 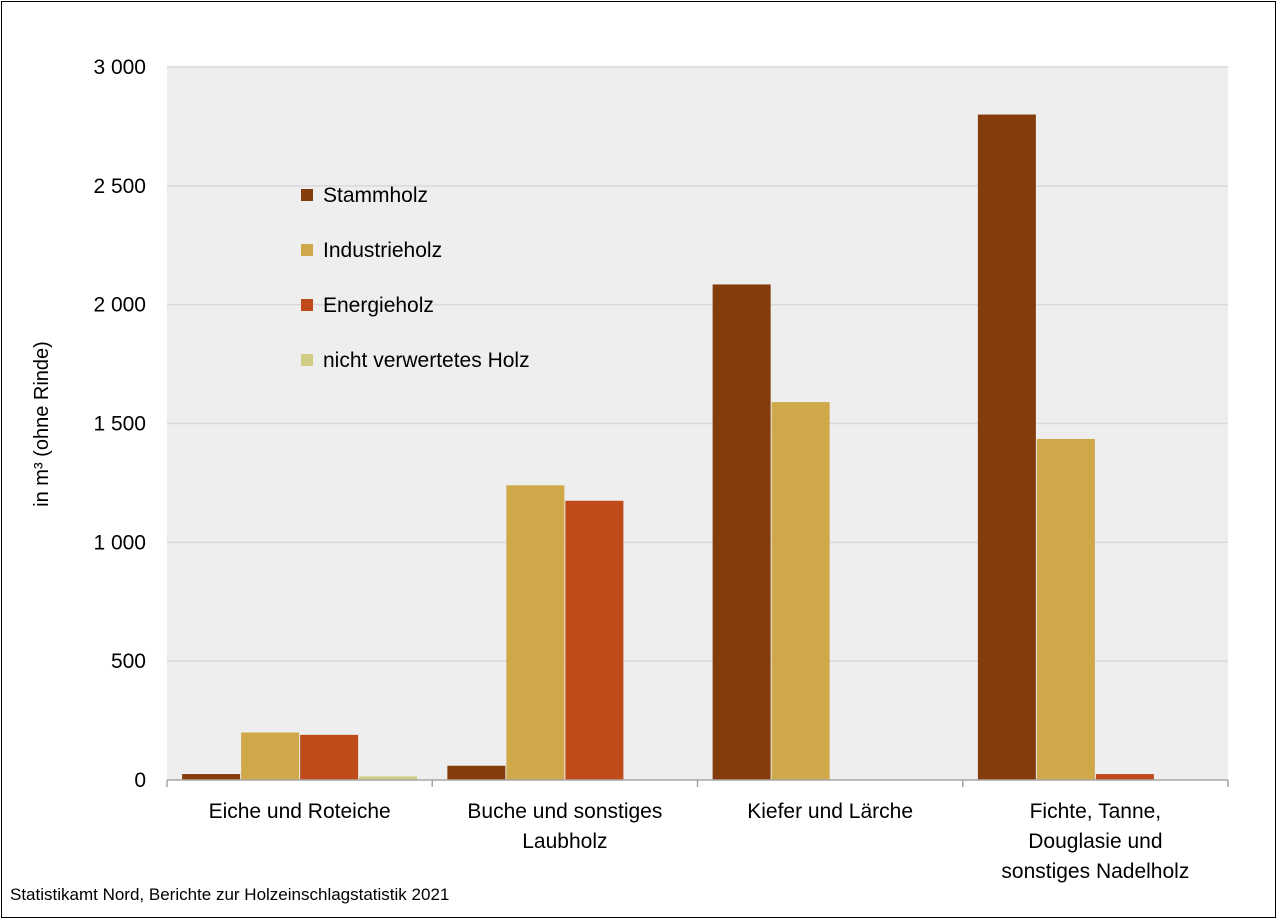 What do you see at coordinates (119, 424) in the screenshot?
I see `y-tick-label: 1 500` at bounding box center [119, 424].